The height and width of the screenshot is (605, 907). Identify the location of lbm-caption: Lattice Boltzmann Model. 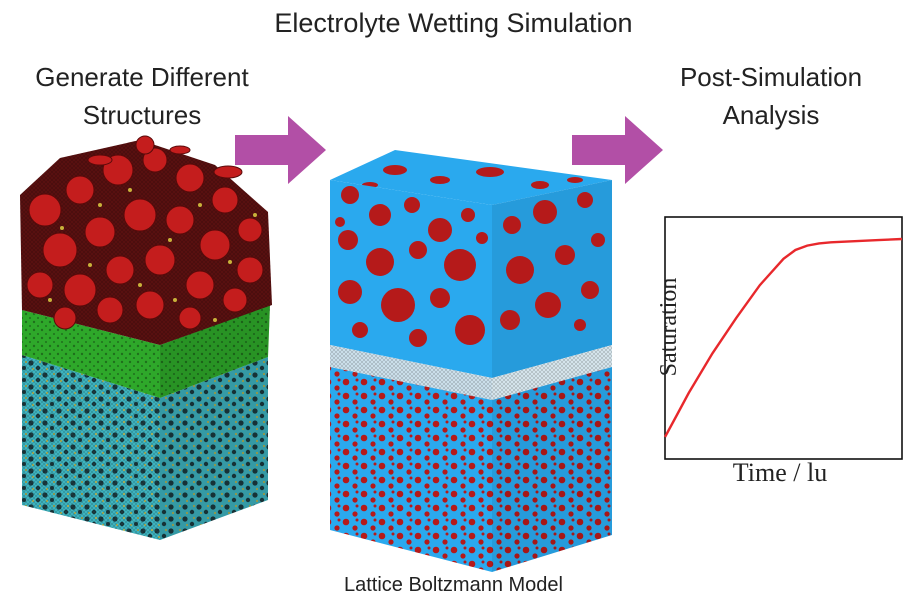
(453, 585).